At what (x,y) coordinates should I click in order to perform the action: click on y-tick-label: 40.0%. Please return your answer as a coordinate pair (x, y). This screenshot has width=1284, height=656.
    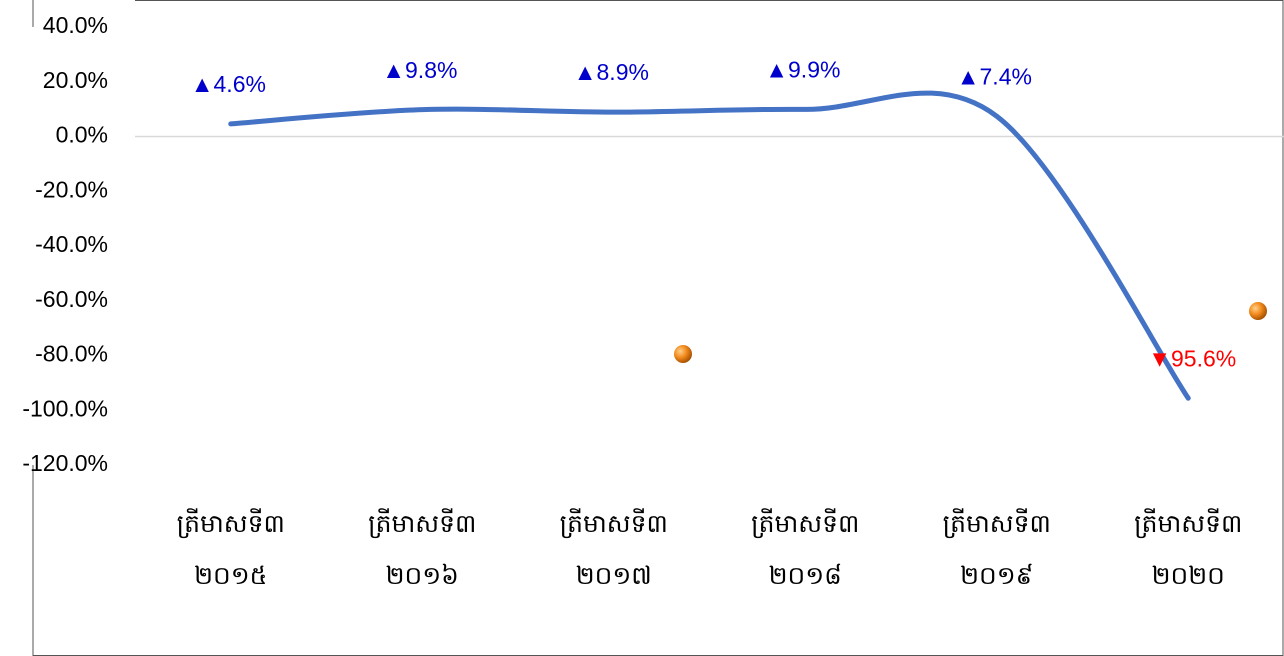
    Looking at the image, I should click on (75, 25).